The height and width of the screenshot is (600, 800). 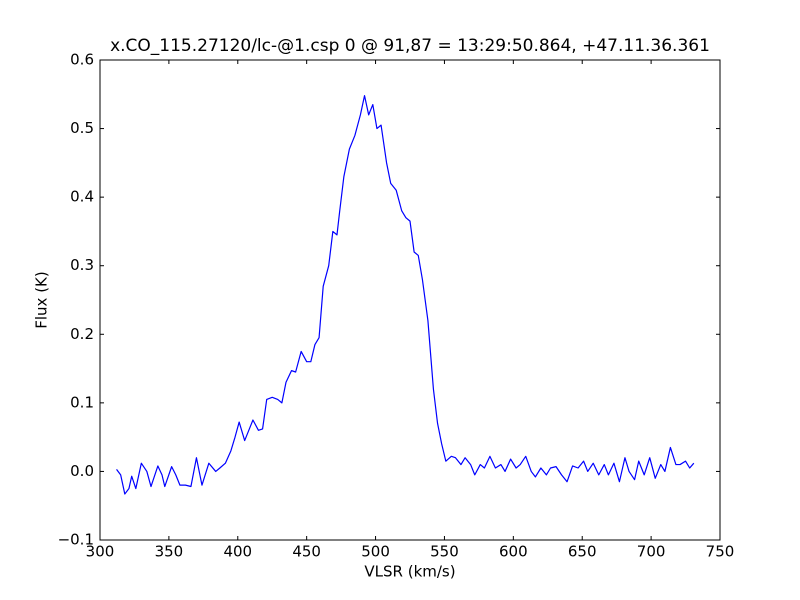 What do you see at coordinates (169, 552) in the screenshot?
I see `x-tick-label: 350` at bounding box center [169, 552].